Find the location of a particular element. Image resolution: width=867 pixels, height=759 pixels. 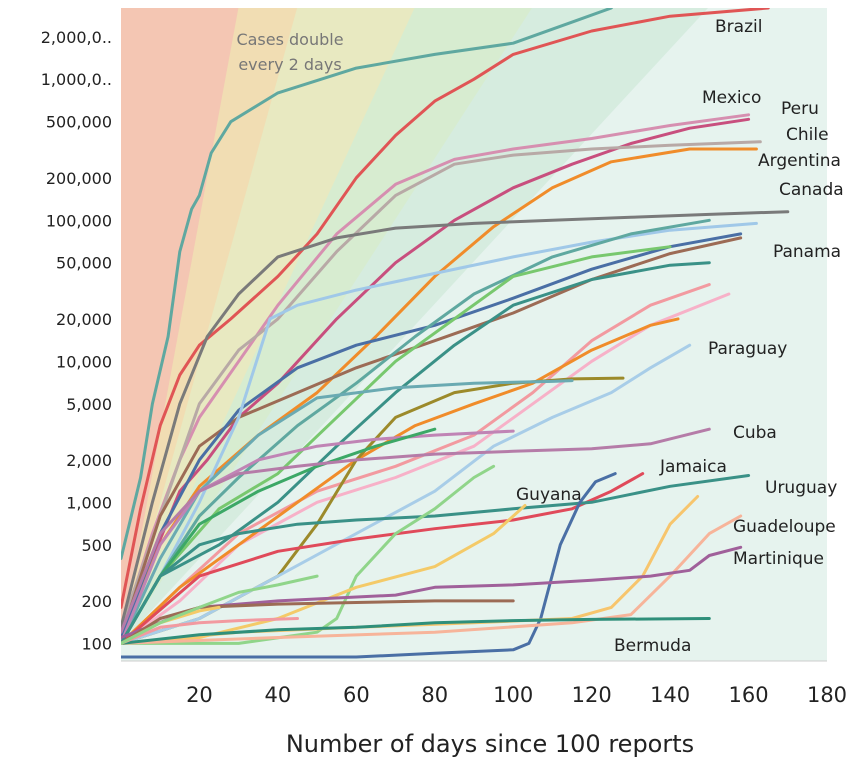

x-tick-label: 160 is located at coordinates (749, 695).